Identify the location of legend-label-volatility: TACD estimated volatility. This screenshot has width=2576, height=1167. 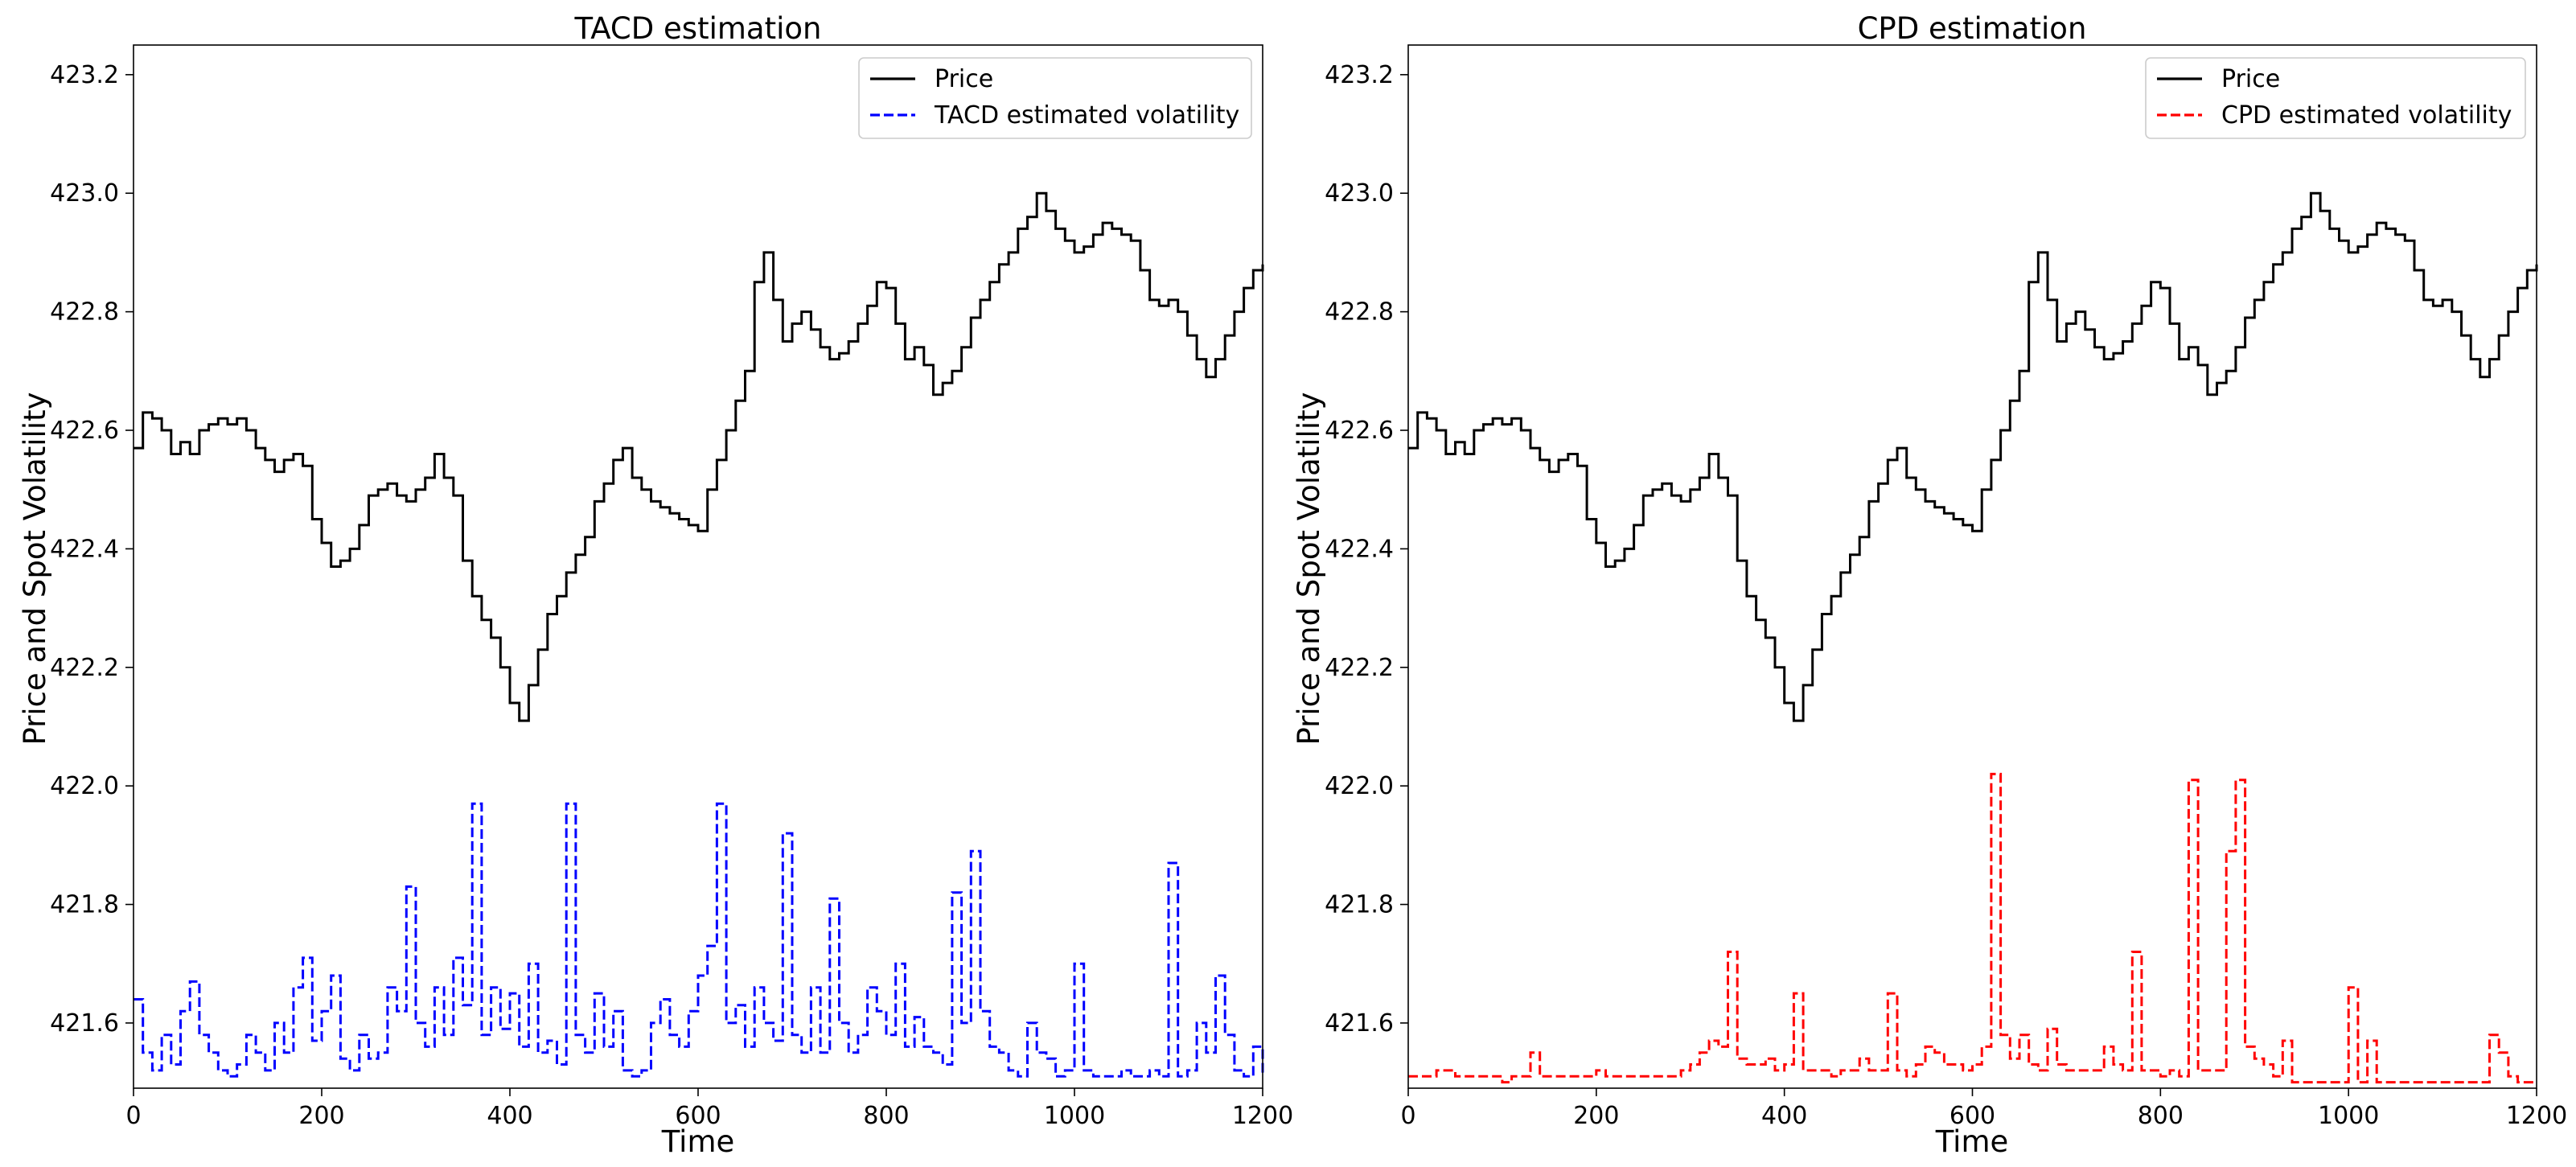
(1086, 115).